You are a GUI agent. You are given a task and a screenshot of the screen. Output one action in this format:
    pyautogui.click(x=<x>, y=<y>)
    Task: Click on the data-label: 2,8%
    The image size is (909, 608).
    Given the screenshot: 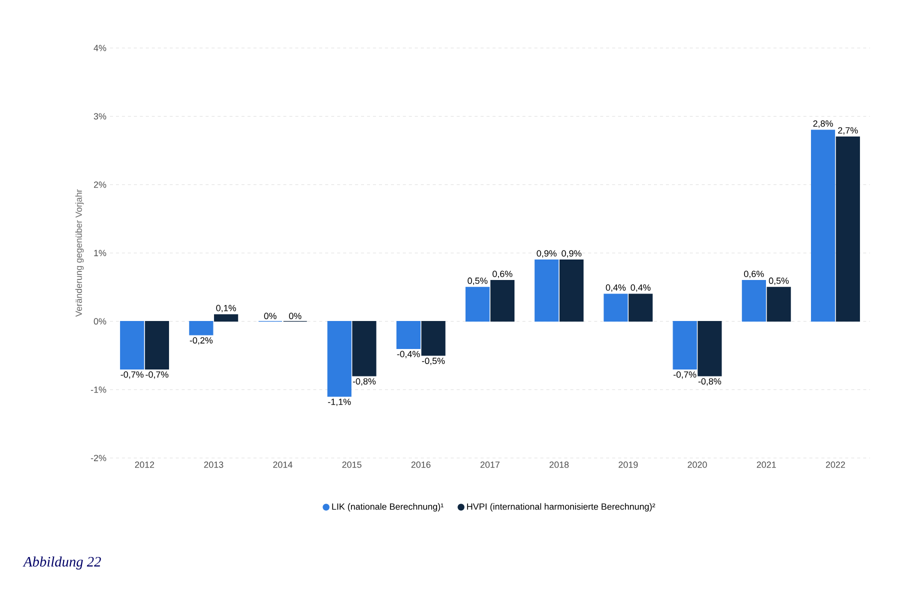 What is the action you would take?
    pyautogui.click(x=823, y=124)
    